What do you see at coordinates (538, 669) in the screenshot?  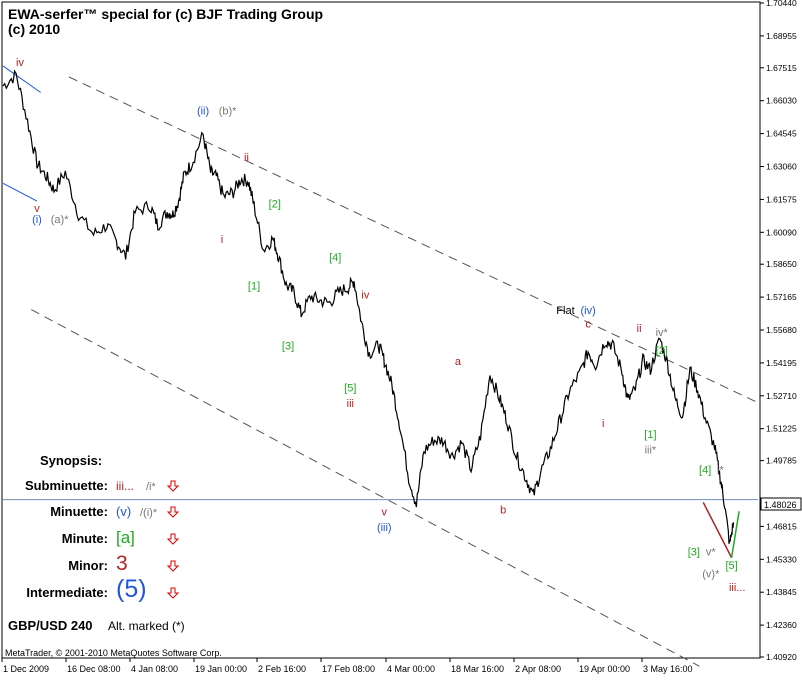 I see `x-tick-label: 2 Apr 08:00` at bounding box center [538, 669].